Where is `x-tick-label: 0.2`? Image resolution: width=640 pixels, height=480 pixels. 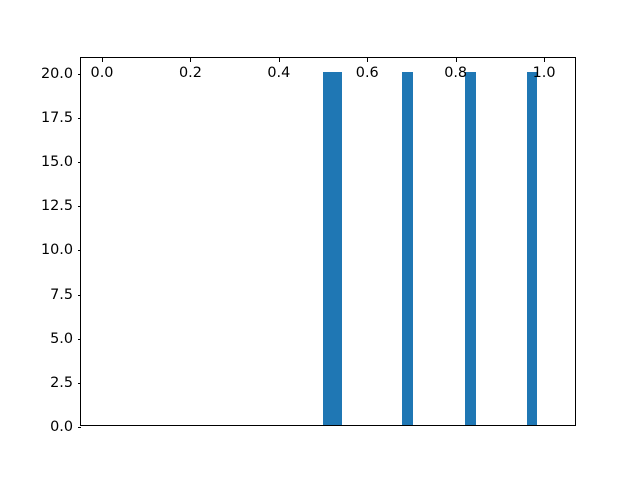
x-tick-label: 0.2 is located at coordinates (190, 73).